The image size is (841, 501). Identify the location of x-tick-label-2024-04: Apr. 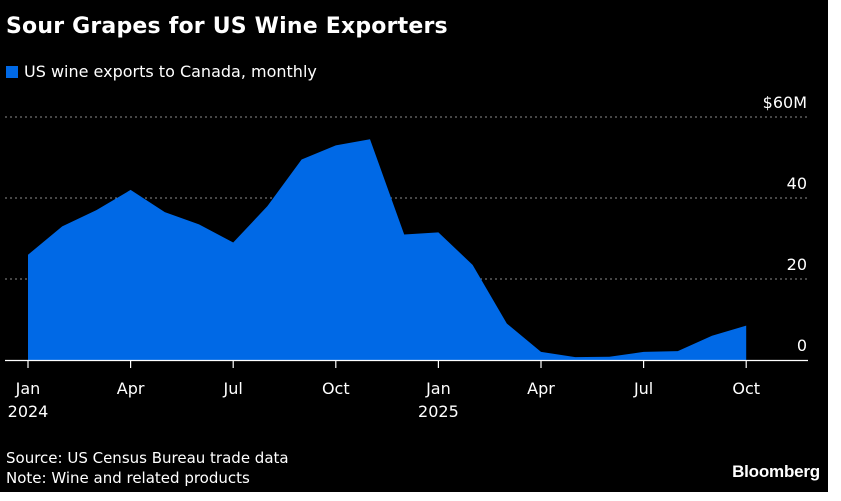
(131, 388).